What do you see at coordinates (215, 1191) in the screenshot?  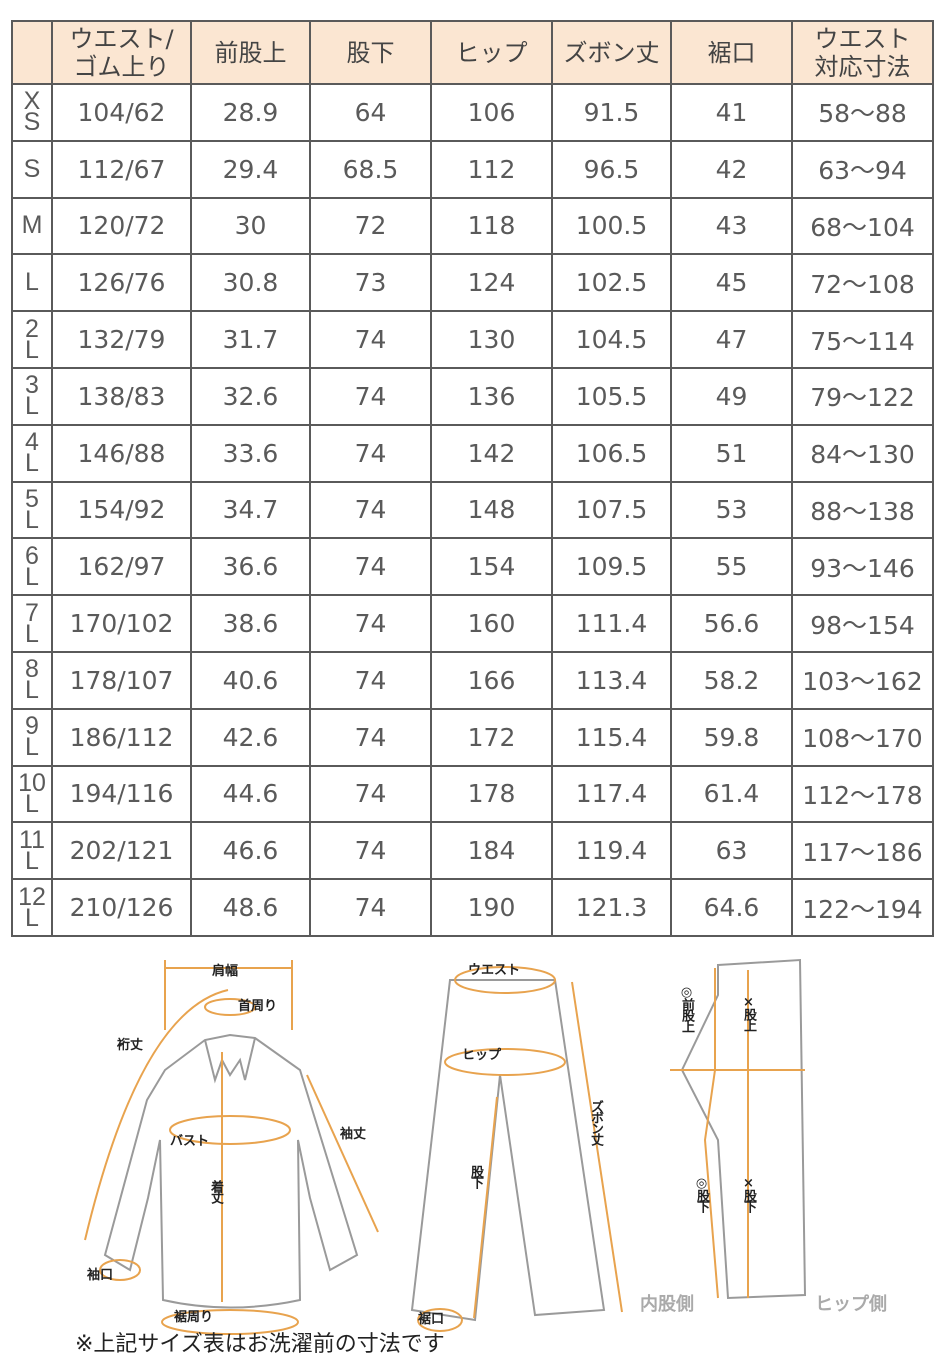 I see `label-length: 着丈` at bounding box center [215, 1191].